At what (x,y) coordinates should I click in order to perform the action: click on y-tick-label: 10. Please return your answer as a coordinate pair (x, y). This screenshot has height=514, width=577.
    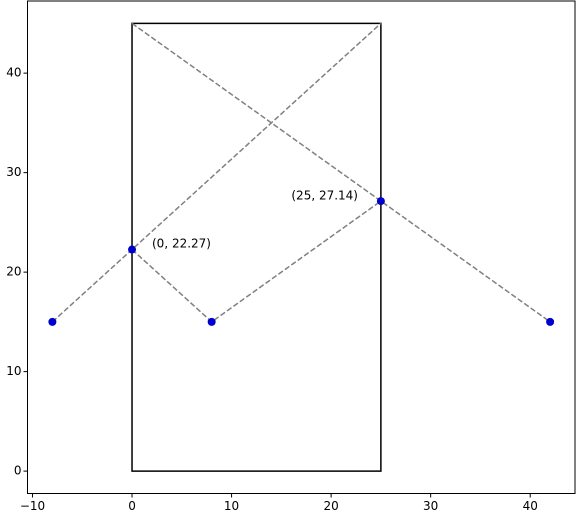
    Looking at the image, I should click on (13, 371).